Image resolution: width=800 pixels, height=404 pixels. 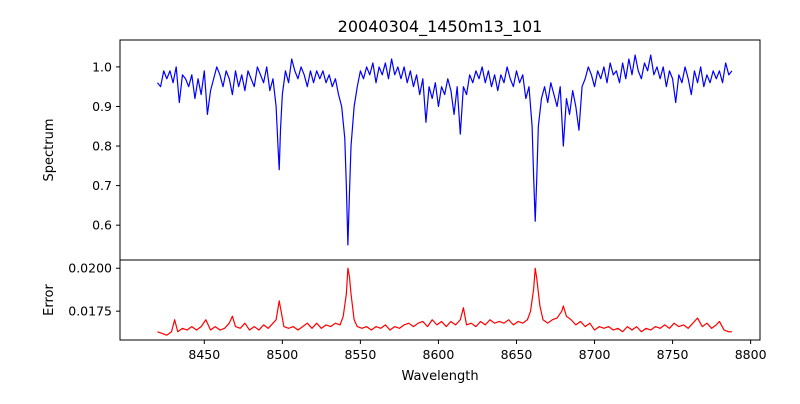 What do you see at coordinates (102, 106) in the screenshot?
I see `top-panel-y-tick-label: 0.9` at bounding box center [102, 106].